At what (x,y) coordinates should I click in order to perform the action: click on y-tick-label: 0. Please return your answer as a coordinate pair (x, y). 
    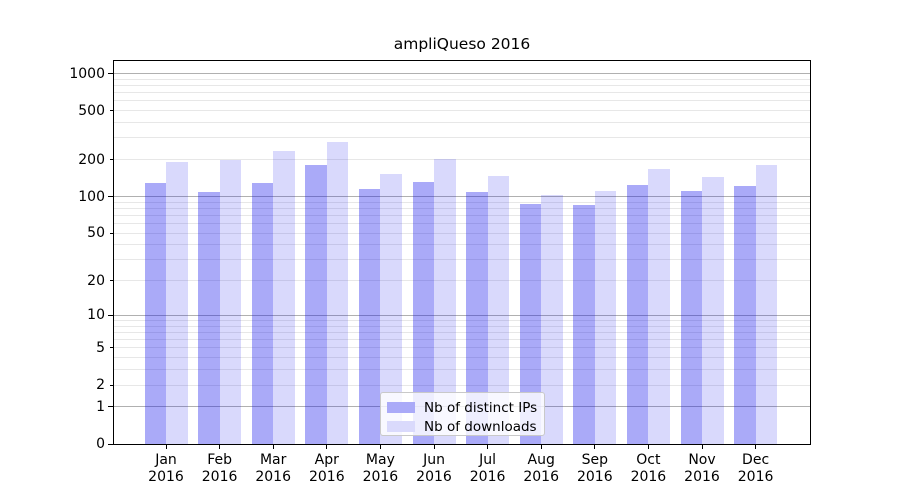
    Looking at the image, I should click on (100, 444).